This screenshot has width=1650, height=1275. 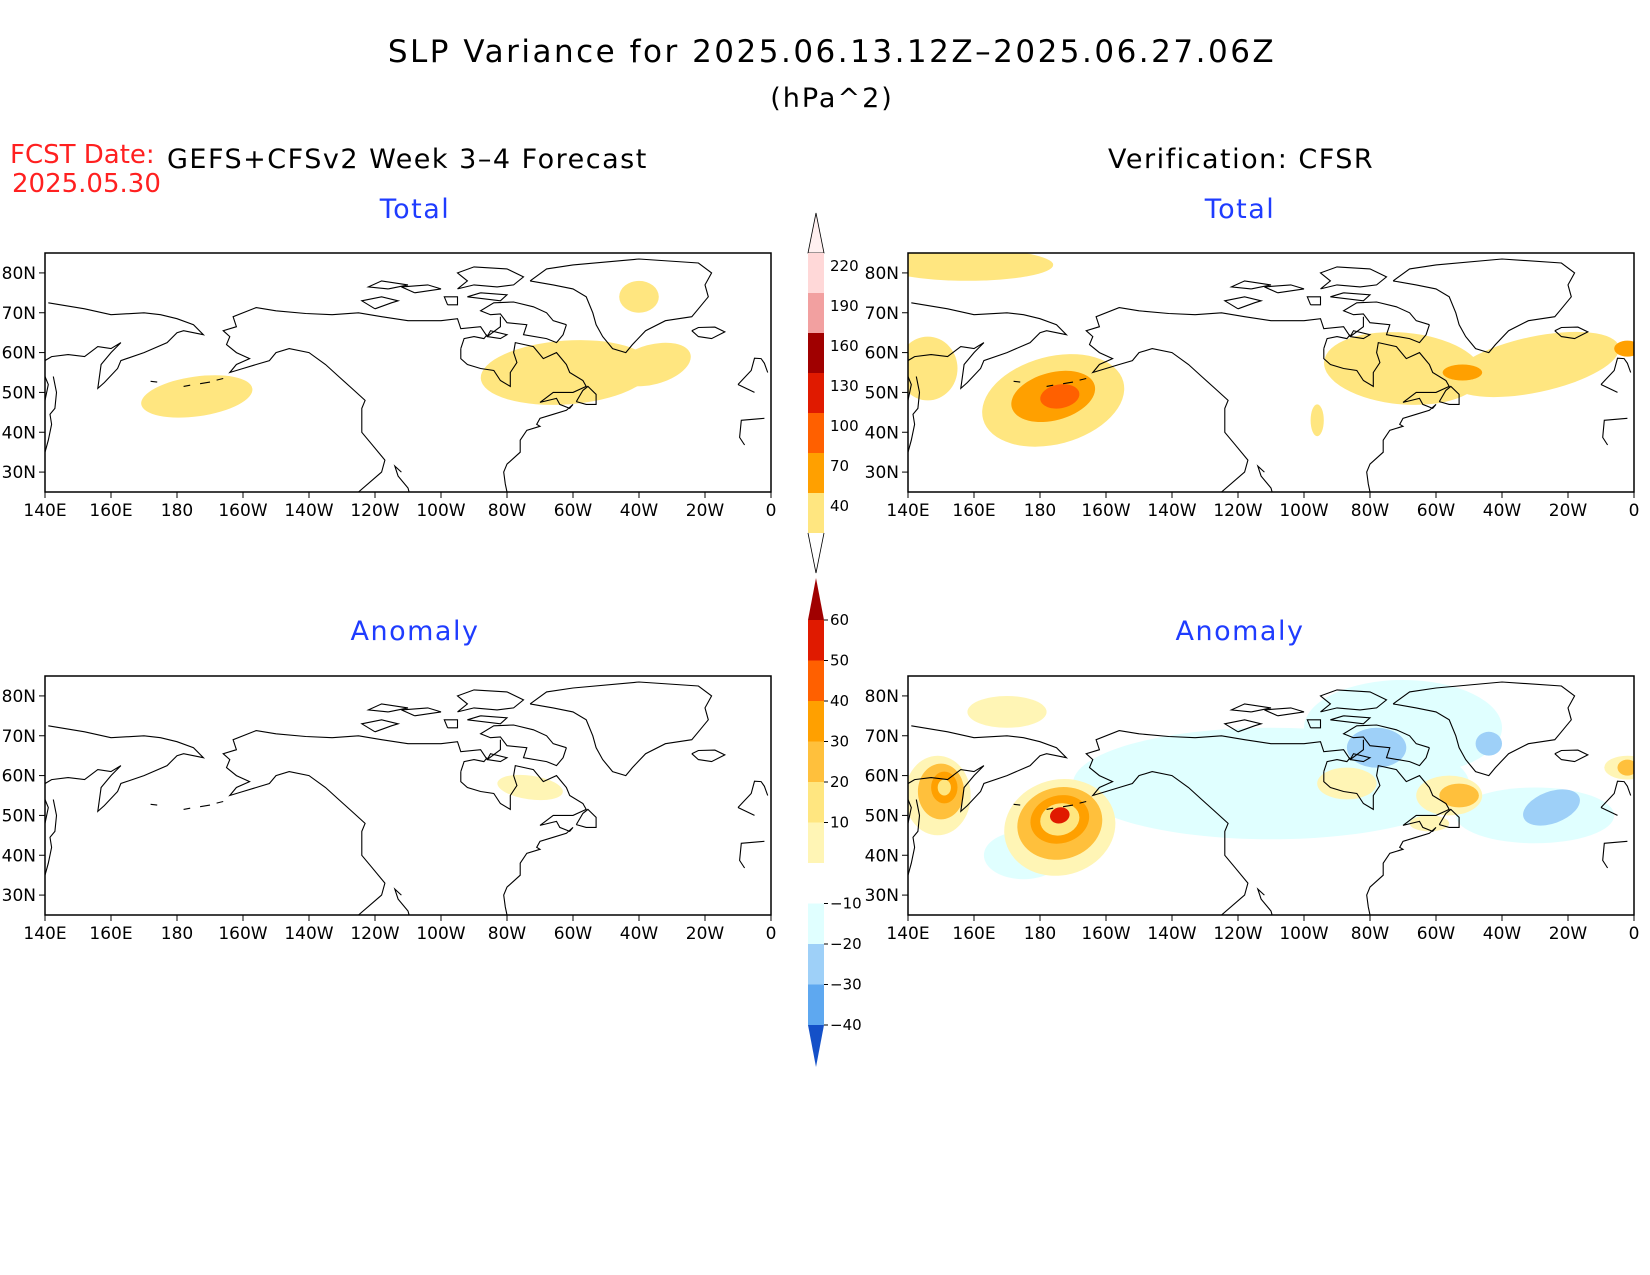 I want to click on colorbar-total: 220 190 160 130 100 70 40, so click(x=833, y=393).